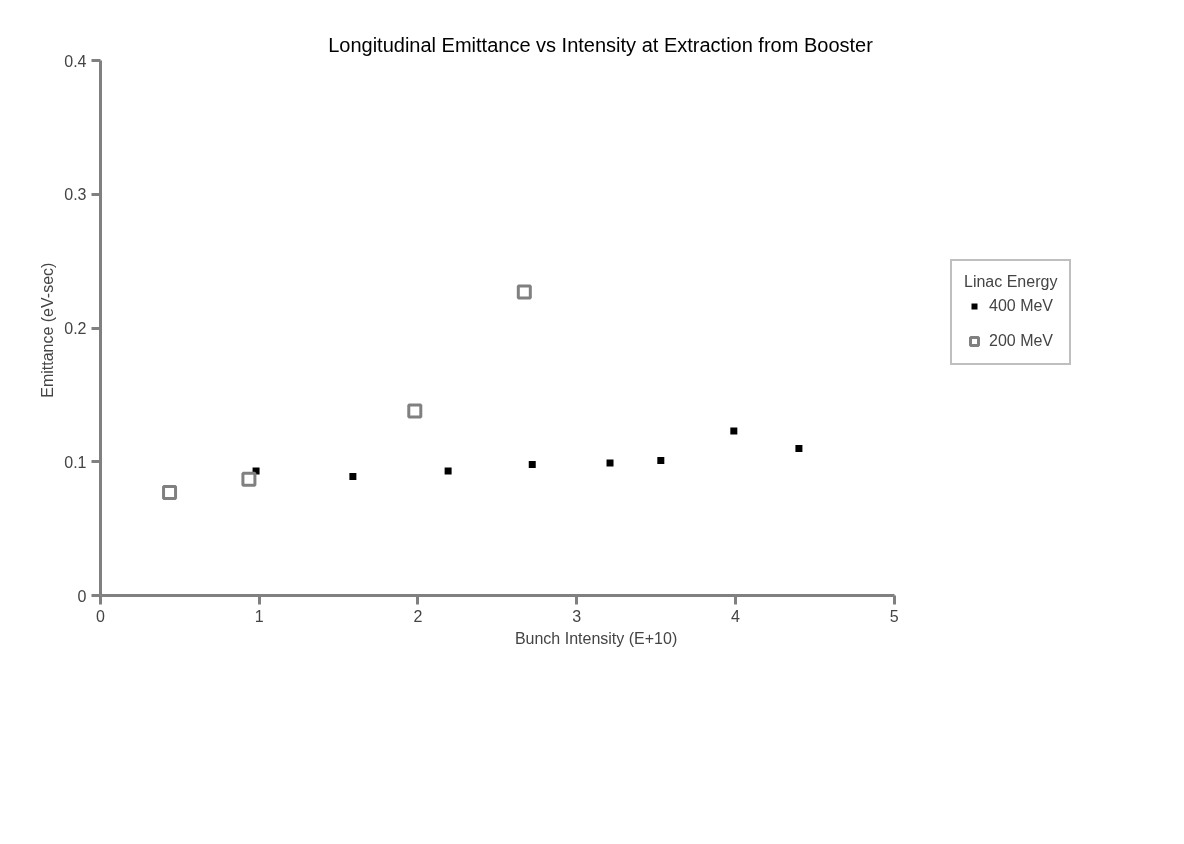 The width and height of the screenshot is (1184, 844). Describe the element at coordinates (75, 328) in the screenshot. I see `y-tick-label: 0.2` at that location.